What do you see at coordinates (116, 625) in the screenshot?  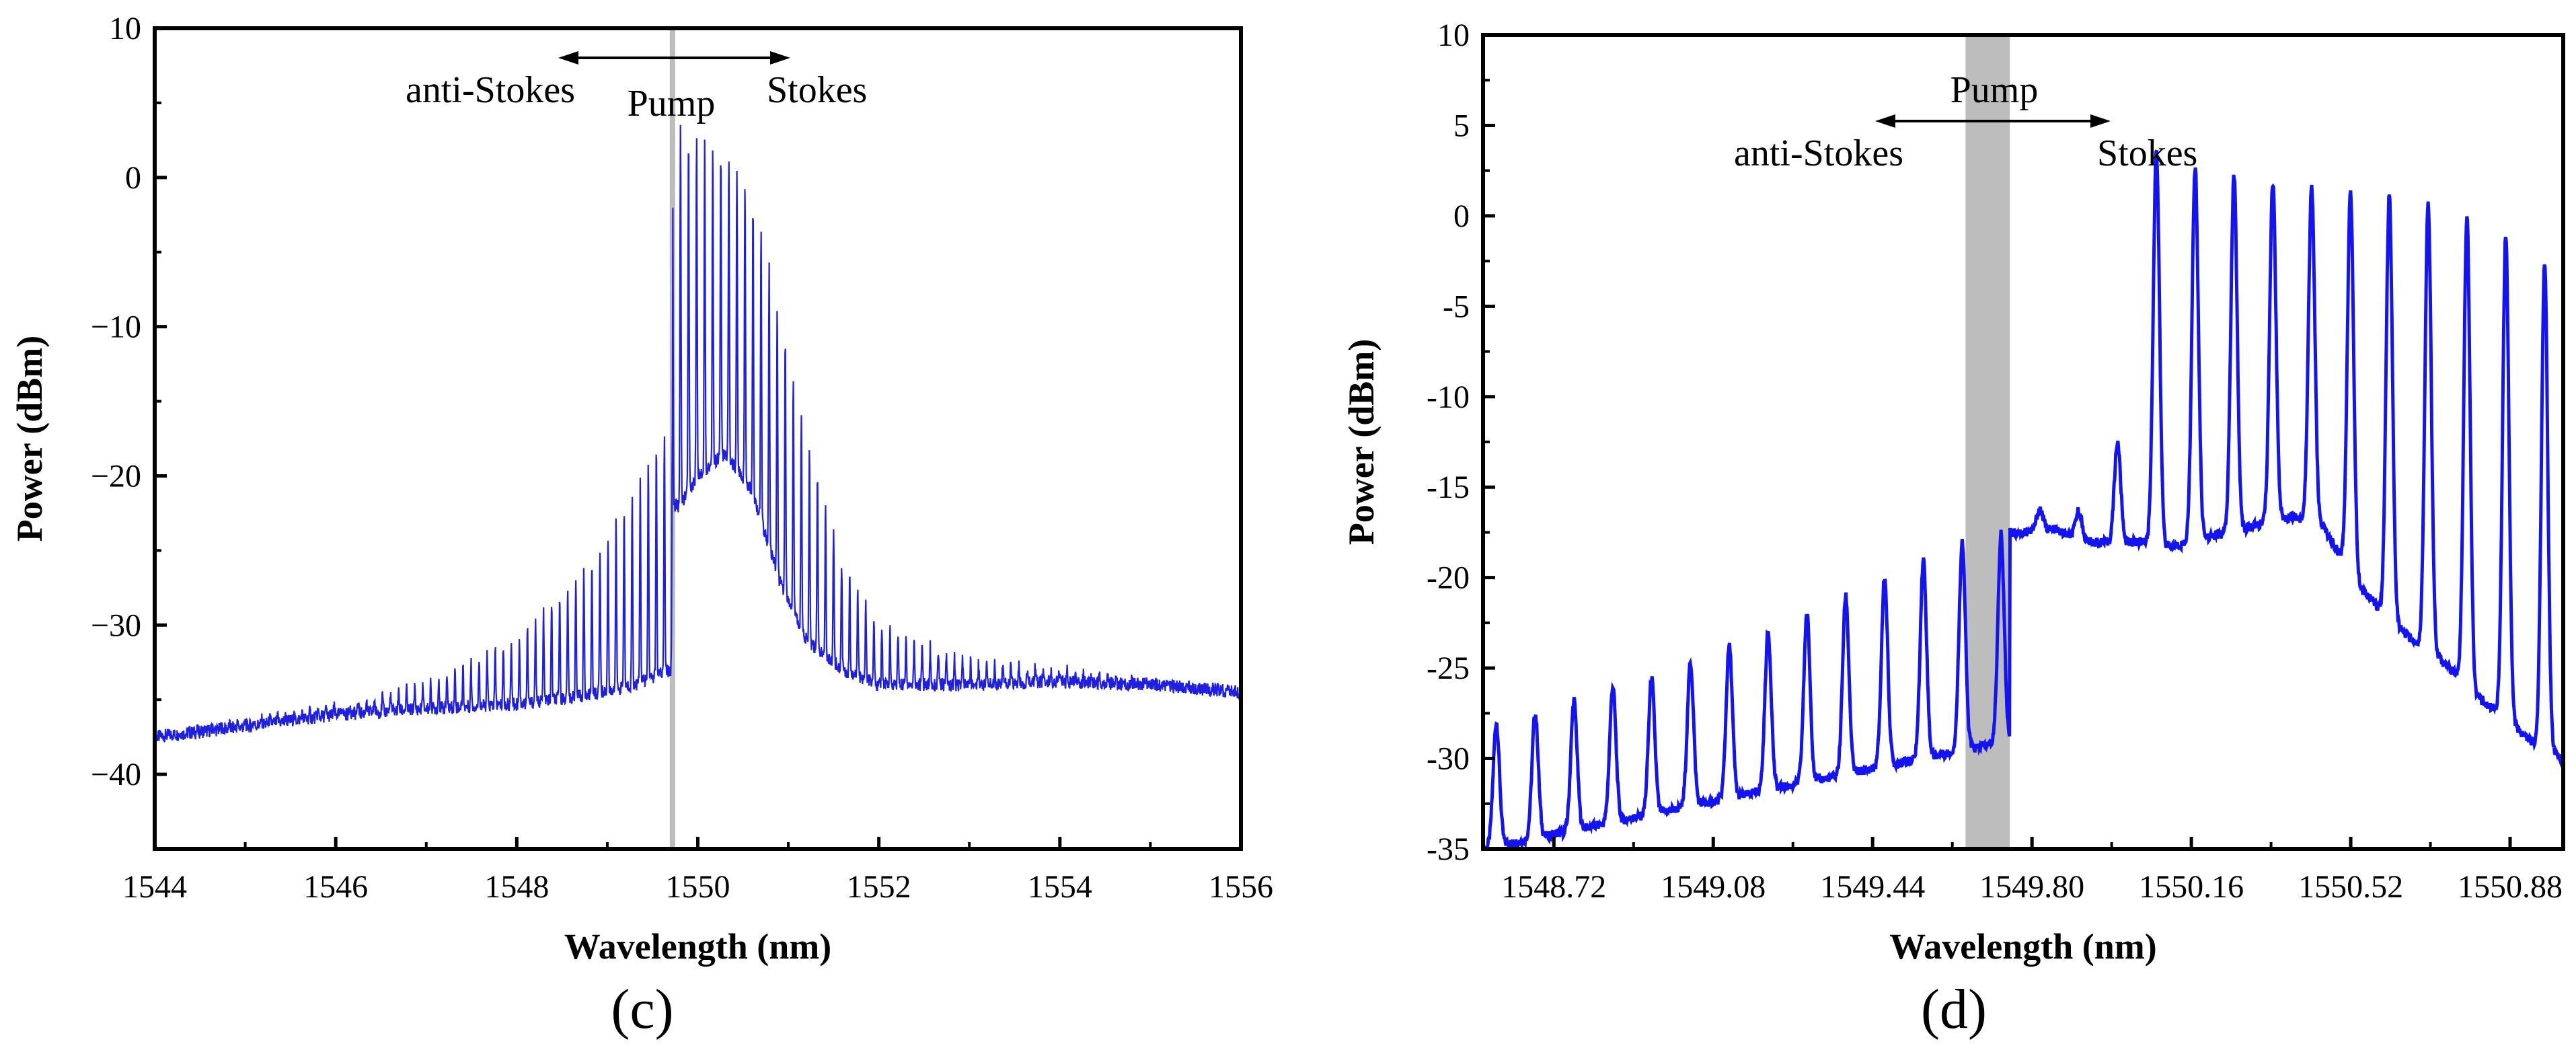 I see `y-tick-label: −30` at bounding box center [116, 625].